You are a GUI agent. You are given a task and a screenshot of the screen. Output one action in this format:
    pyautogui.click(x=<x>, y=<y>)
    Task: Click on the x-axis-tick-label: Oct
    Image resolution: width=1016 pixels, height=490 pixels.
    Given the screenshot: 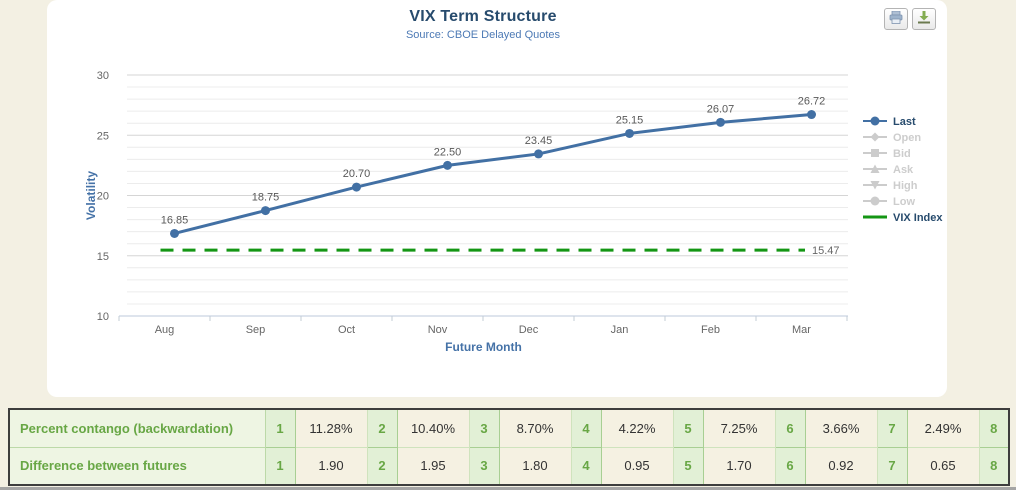 What is the action you would take?
    pyautogui.click(x=346, y=330)
    